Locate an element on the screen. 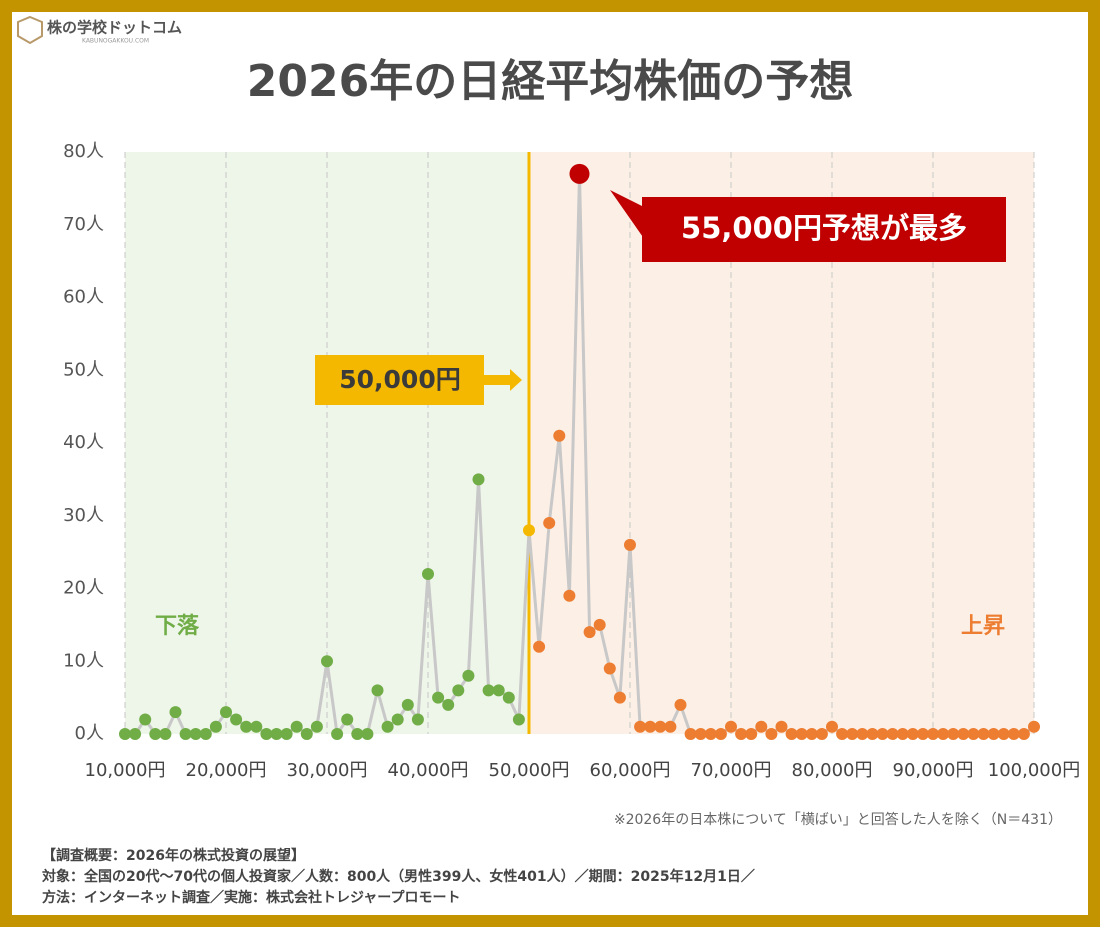 Image resolution: width=1100 pixels, height=927 pixels. survey-line: 方法：インターネット調査／実施：株式会社トレジャープロモート is located at coordinates (251, 897).